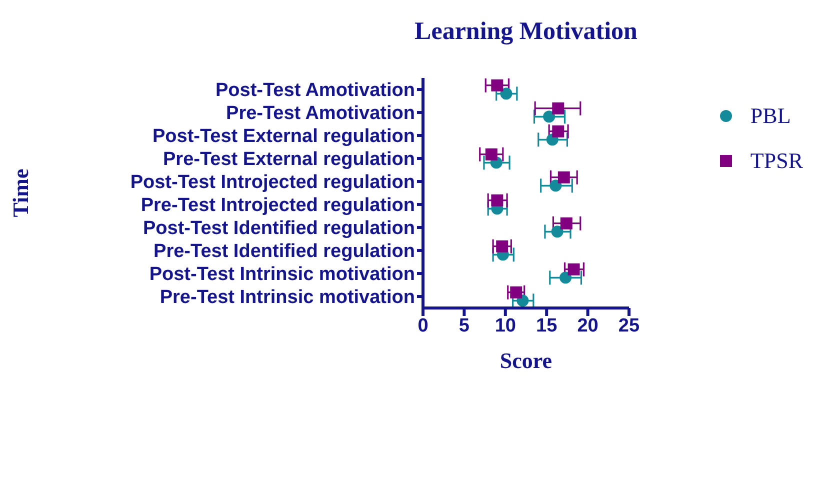 The image size is (813, 481). What do you see at coordinates (423, 325) in the screenshot?
I see `x-tick-label: 0` at bounding box center [423, 325].